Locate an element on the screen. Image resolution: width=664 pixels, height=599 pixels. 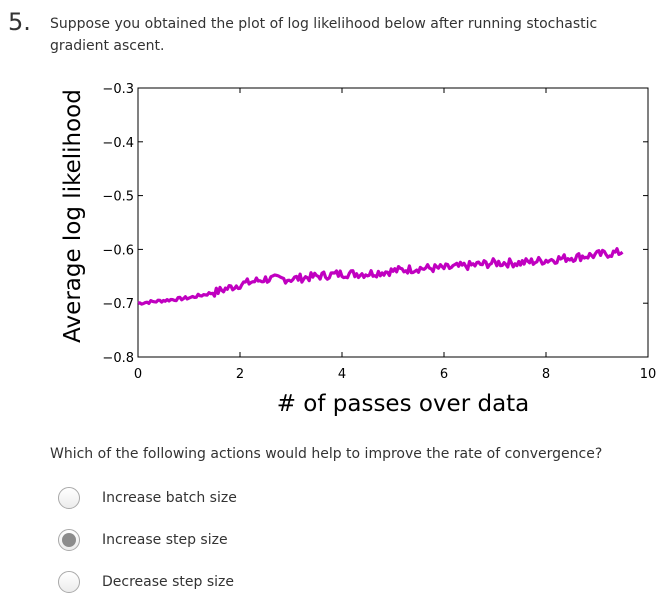
y-tick-label: −0.4 is located at coordinates (118, 143).